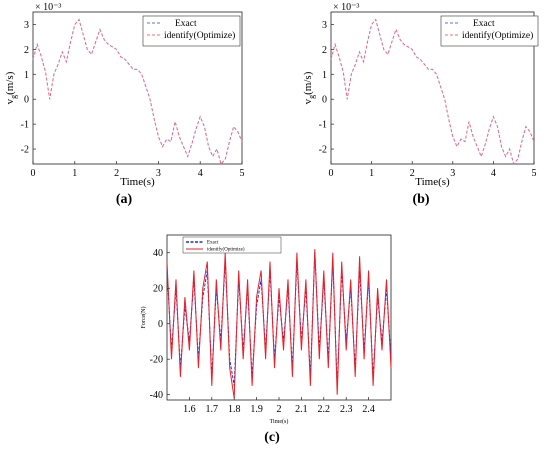 Image resolution: width=550 pixels, height=451 pixels. Describe the element at coordinates (368, 409) in the screenshot. I see `x-tick-label: 2.4` at that location.